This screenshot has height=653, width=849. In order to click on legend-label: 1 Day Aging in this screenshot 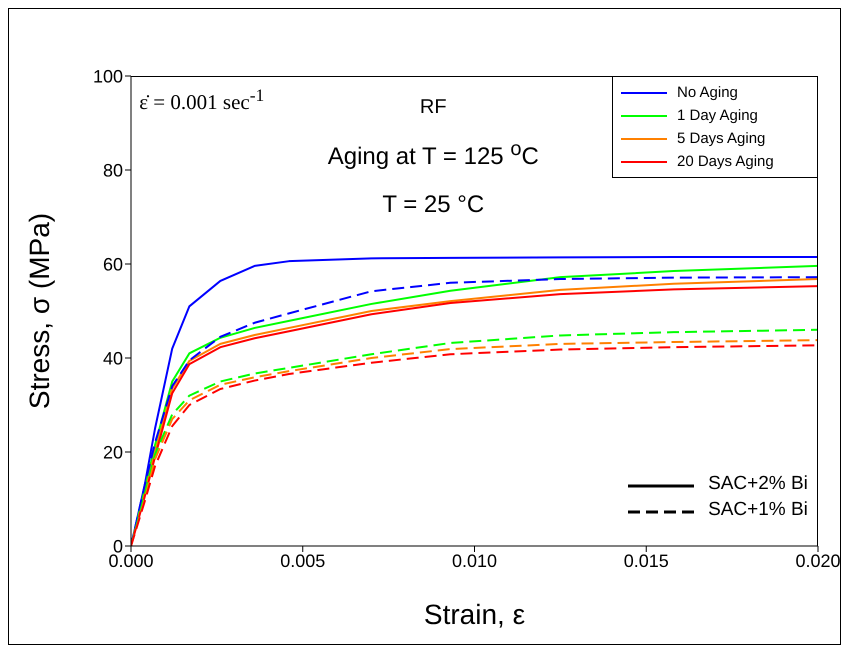, I will do `click(717, 115)`.